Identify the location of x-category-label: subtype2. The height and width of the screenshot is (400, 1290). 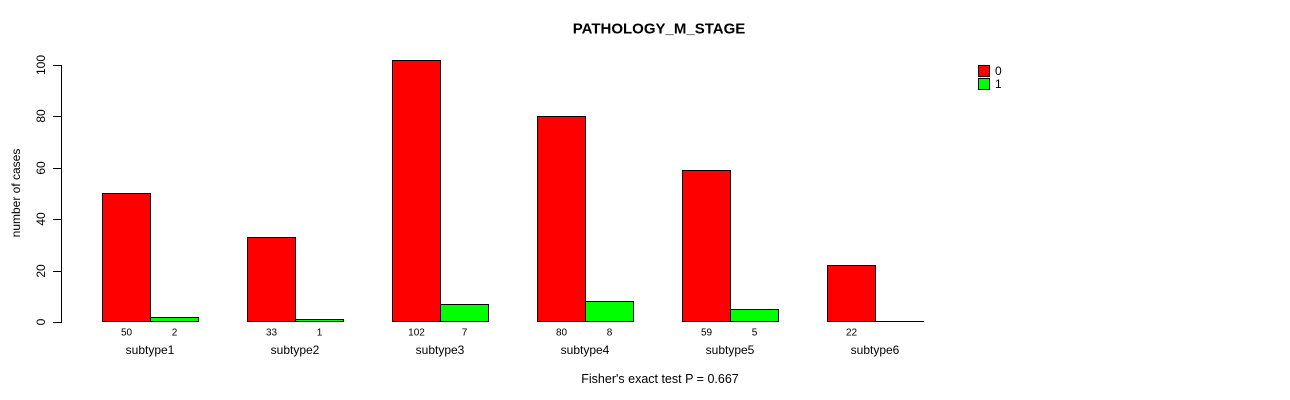
(295, 350).